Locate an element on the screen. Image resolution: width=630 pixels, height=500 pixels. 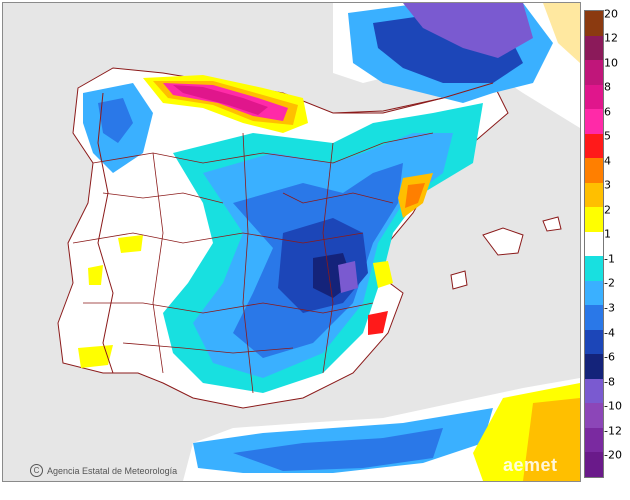
island-menorca is located at coordinates (552, 224).